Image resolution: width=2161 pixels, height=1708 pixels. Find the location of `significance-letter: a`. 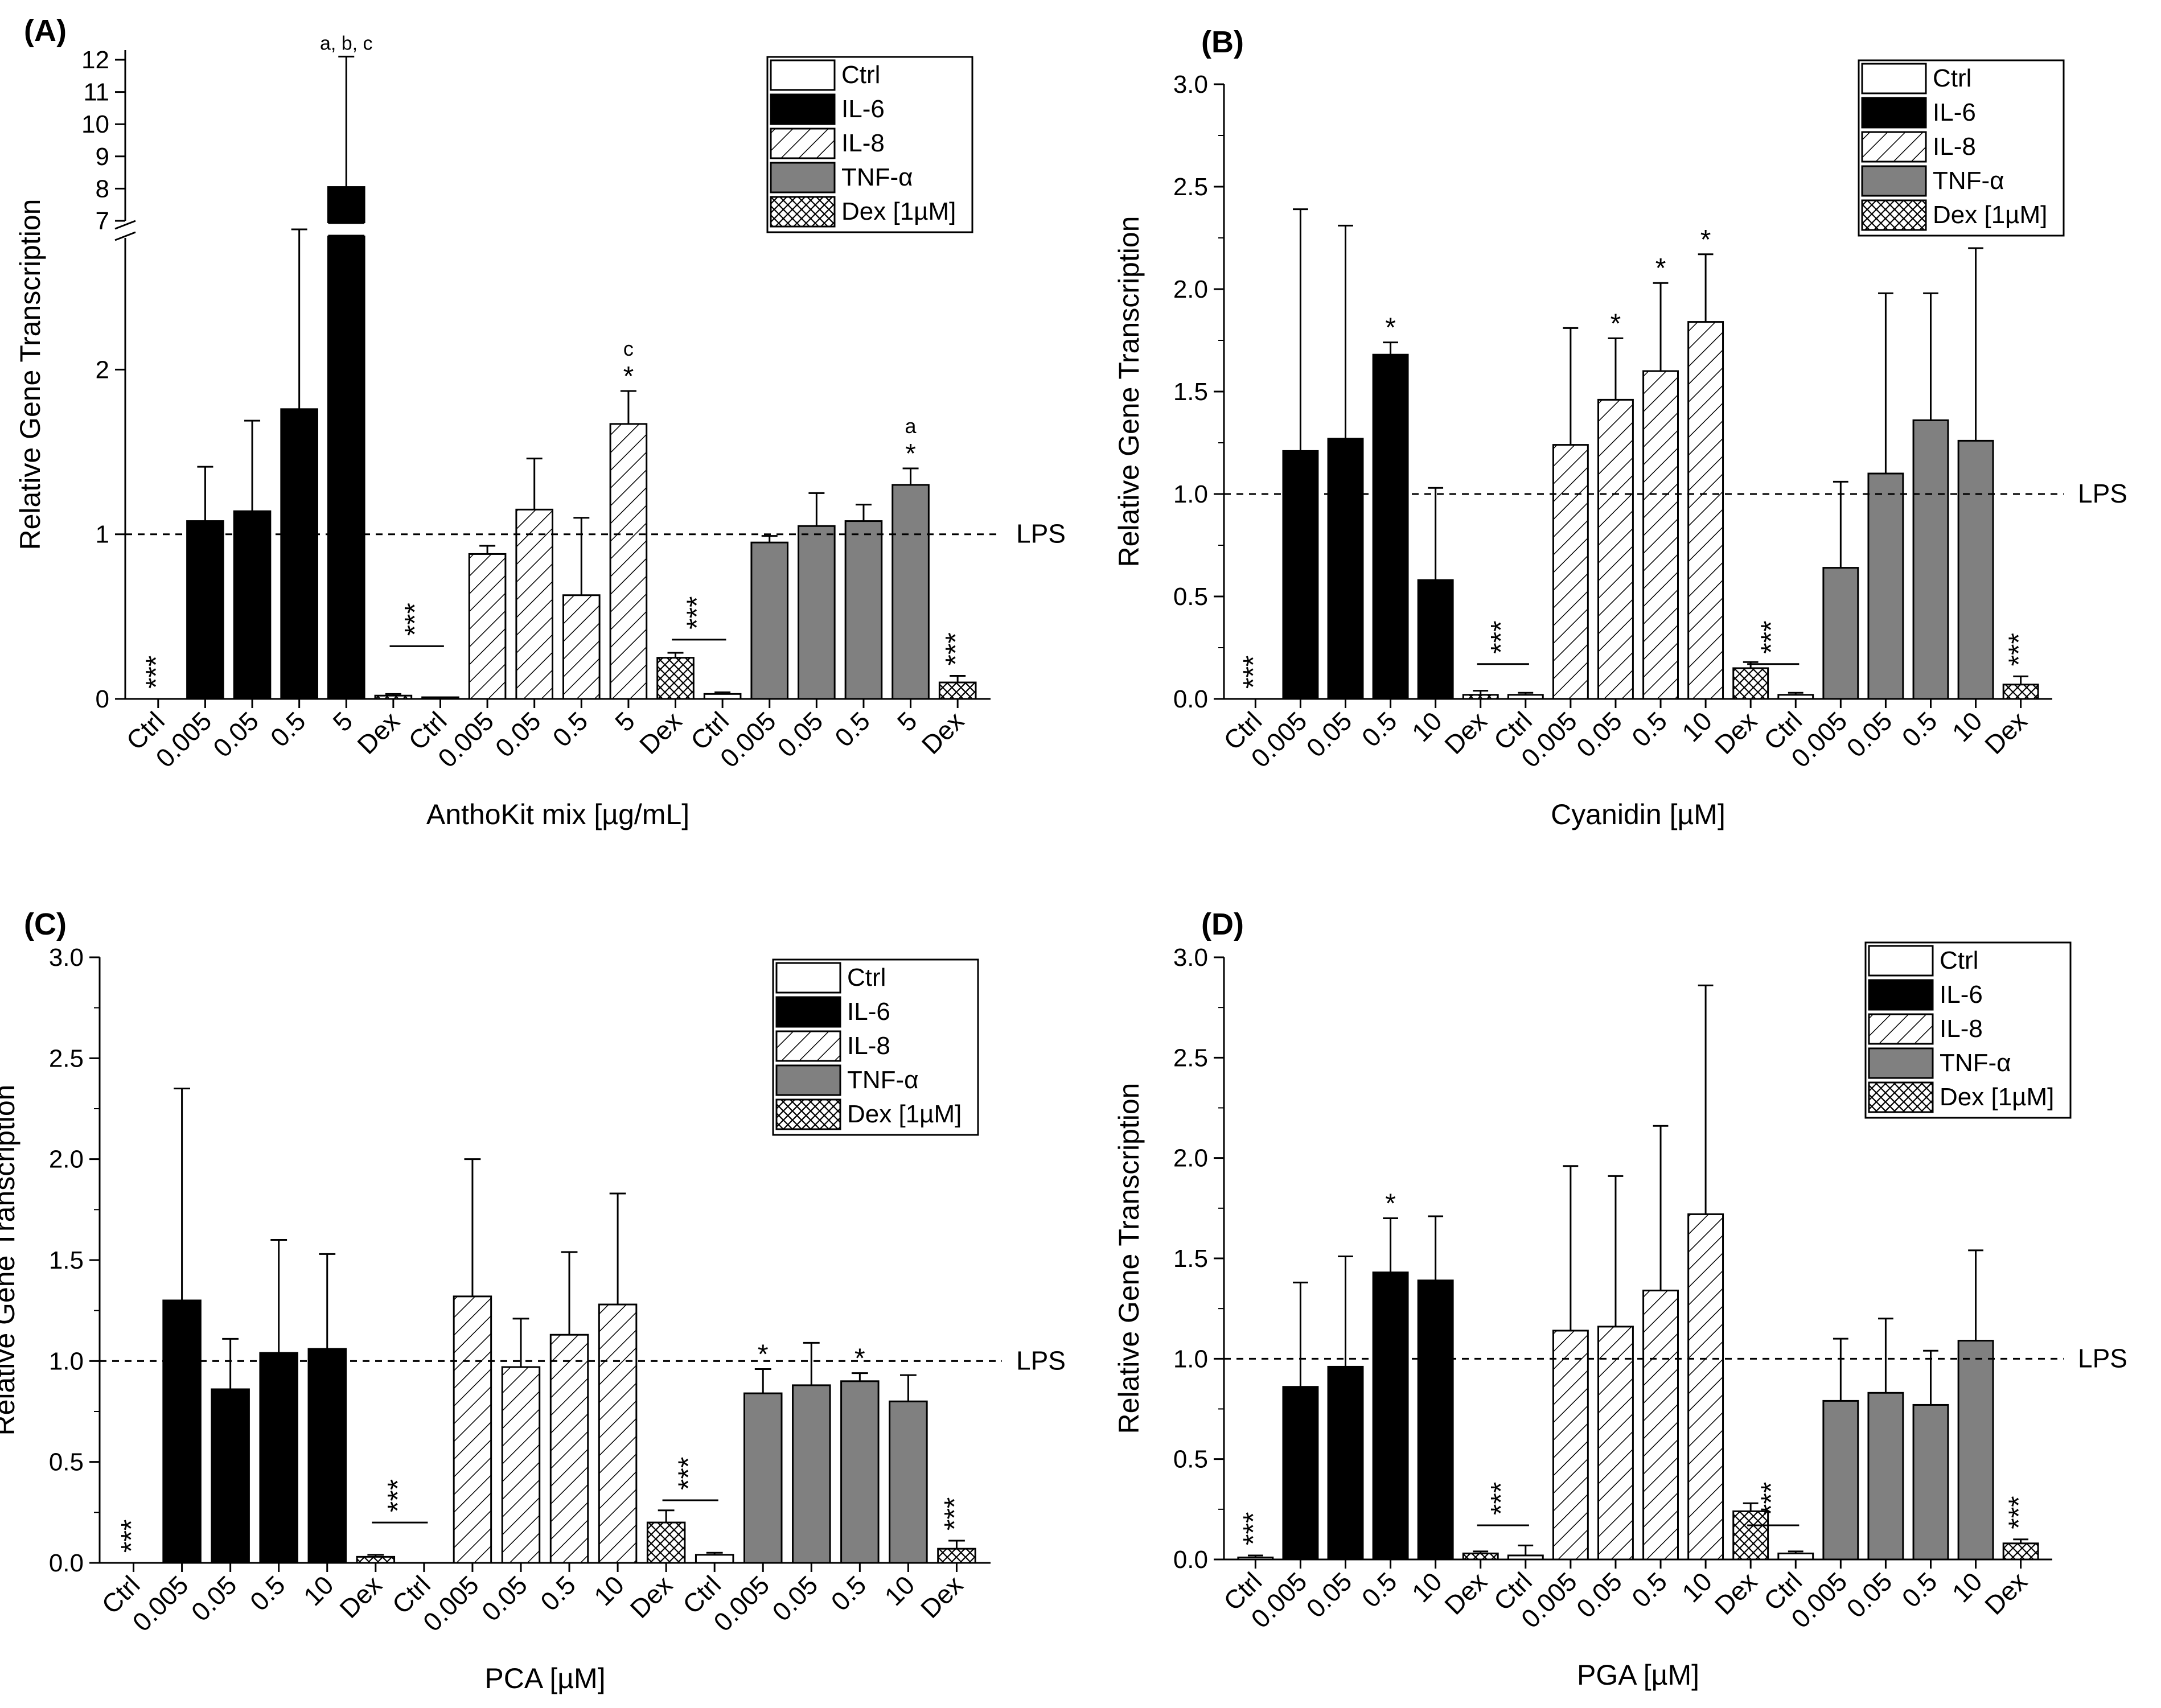

significance-letter: a is located at coordinates (911, 426).